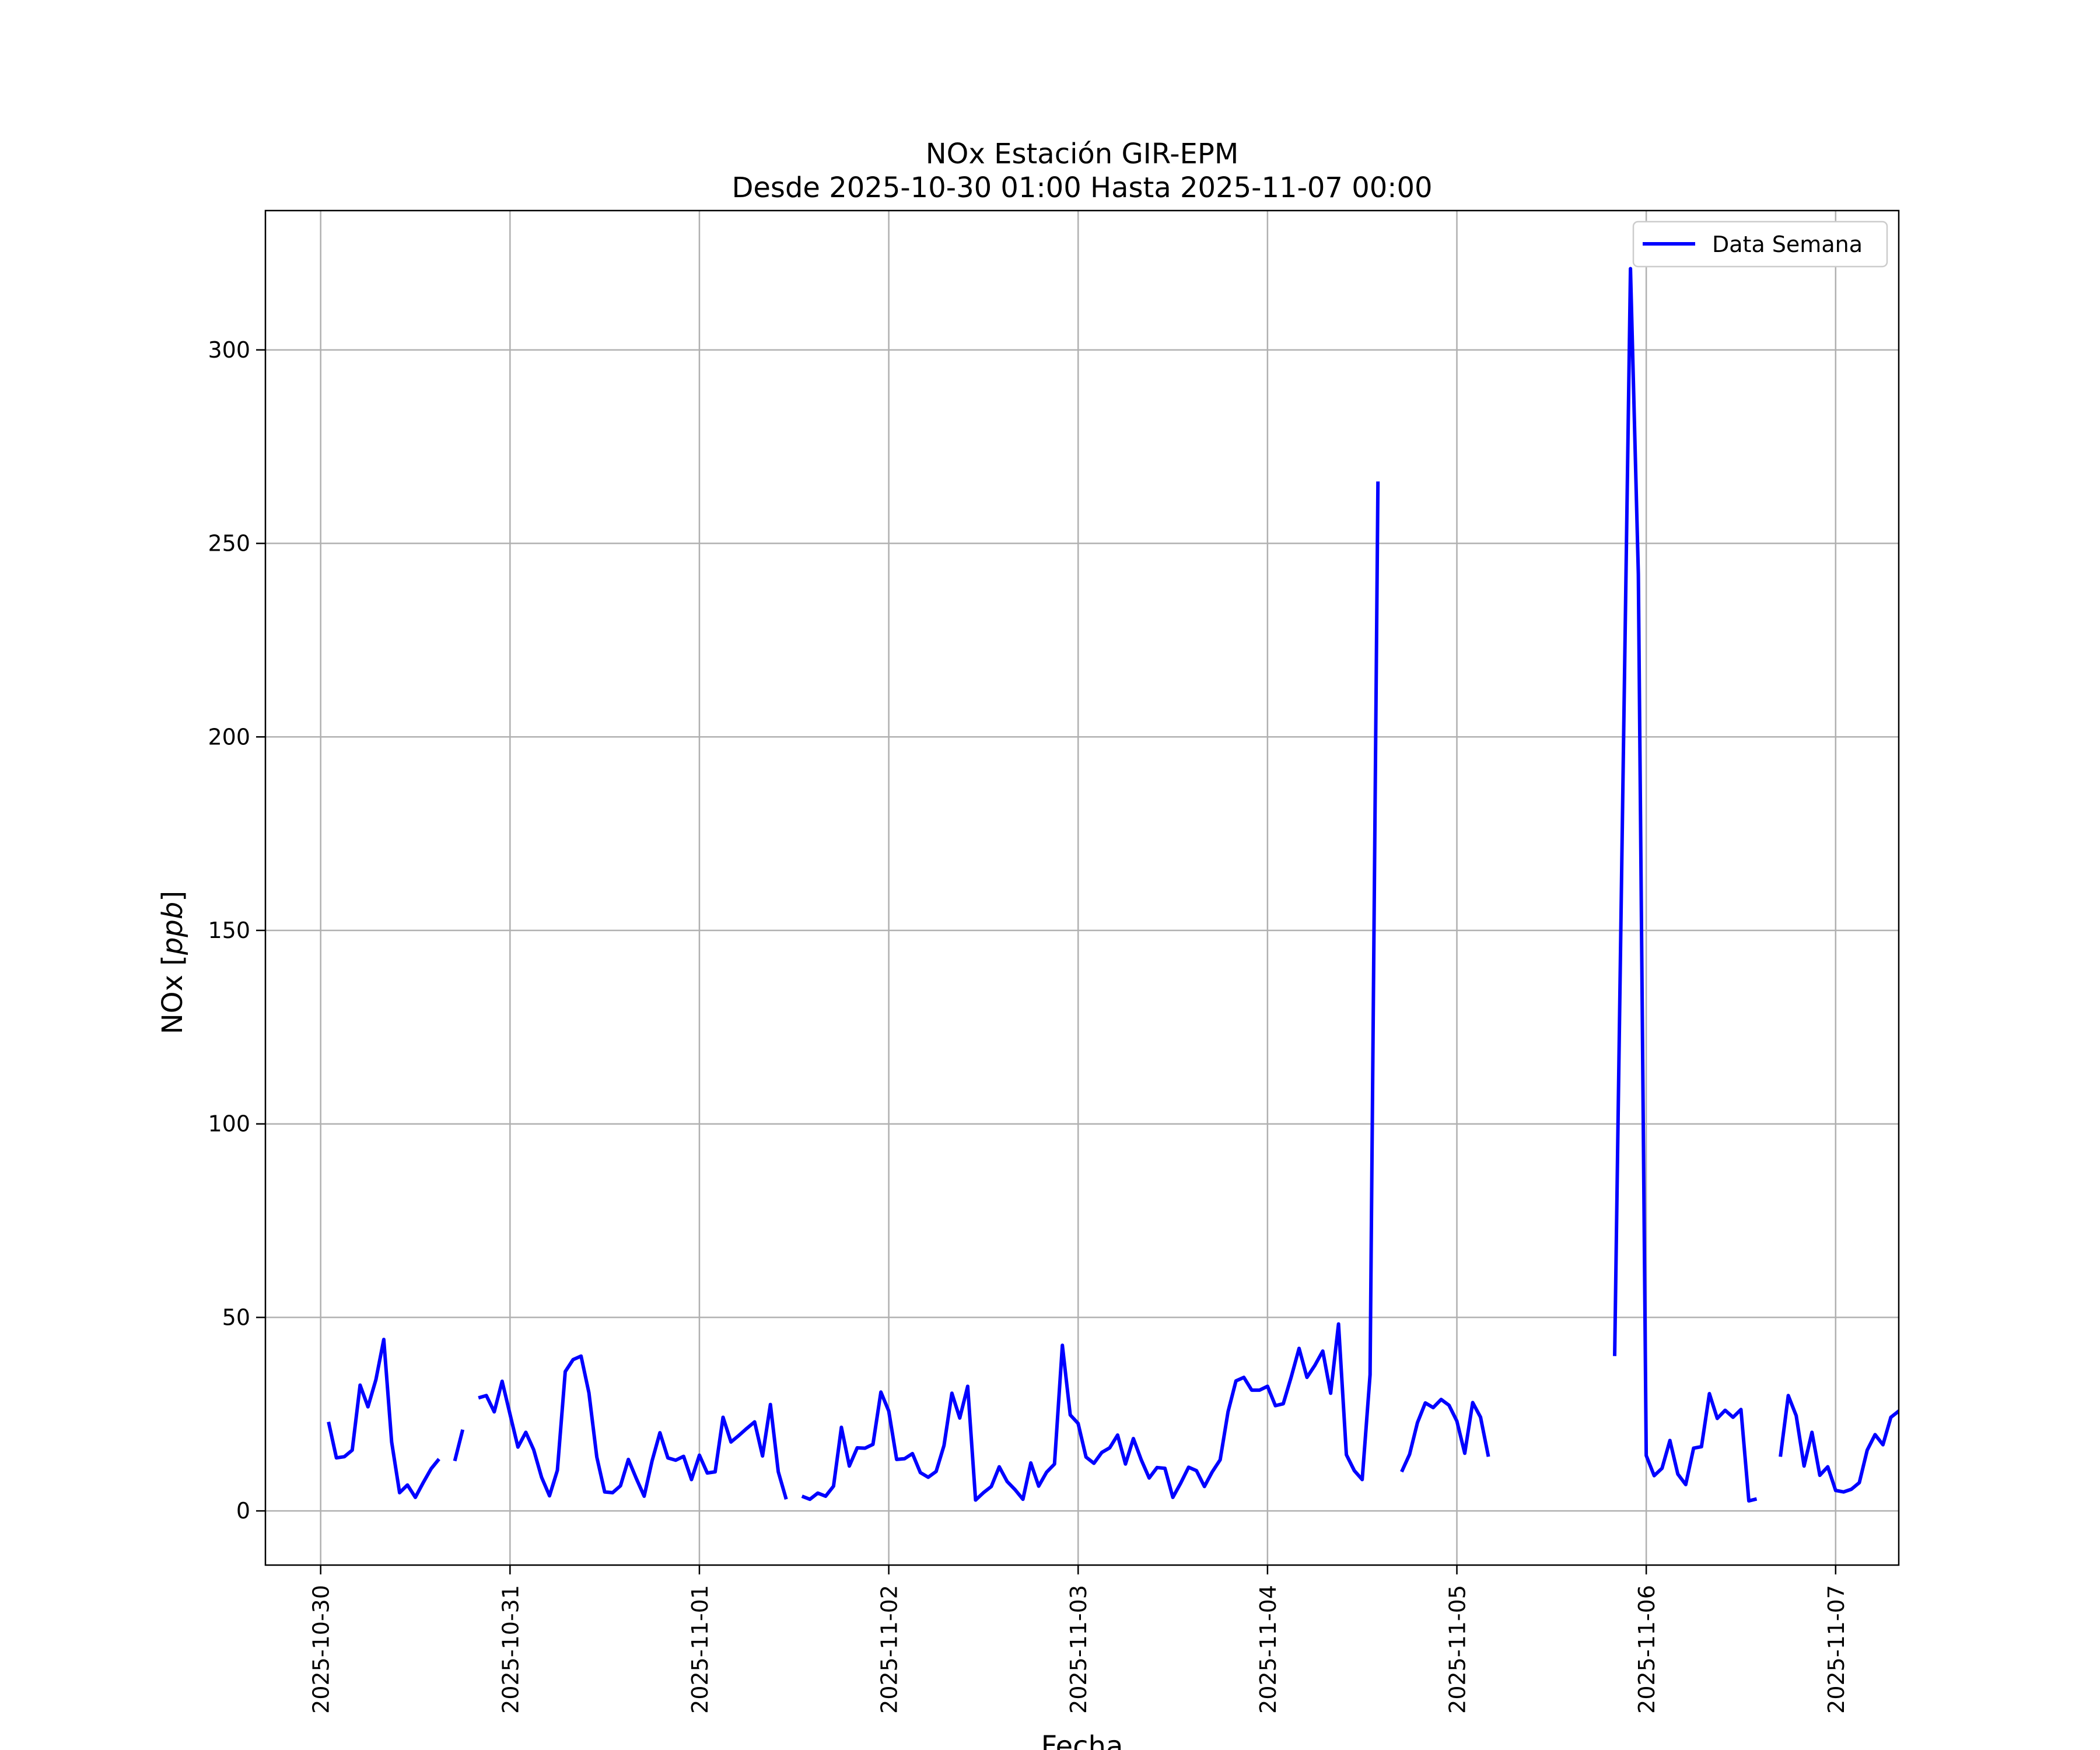  I want to click on y-axis: 0 50 100 150 200 250 300, so click(236, 930).